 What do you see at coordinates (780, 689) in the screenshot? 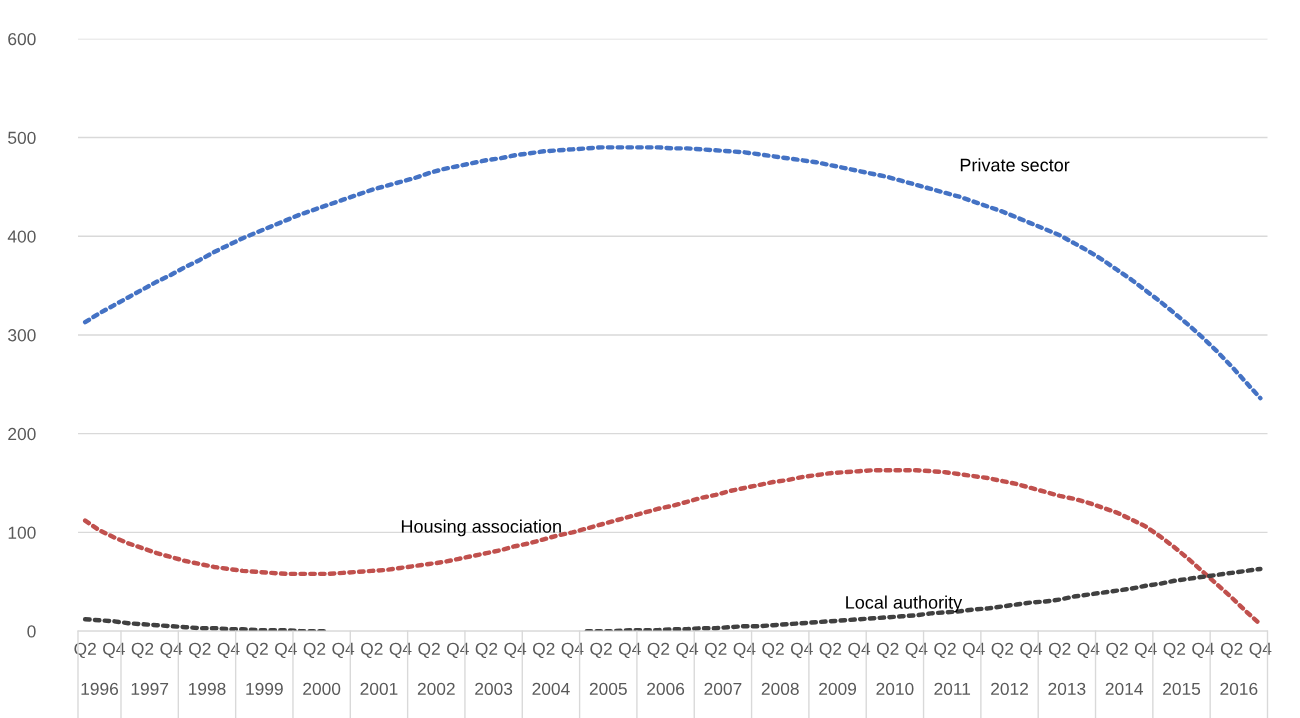
I see `text: 2008` at bounding box center [780, 689].